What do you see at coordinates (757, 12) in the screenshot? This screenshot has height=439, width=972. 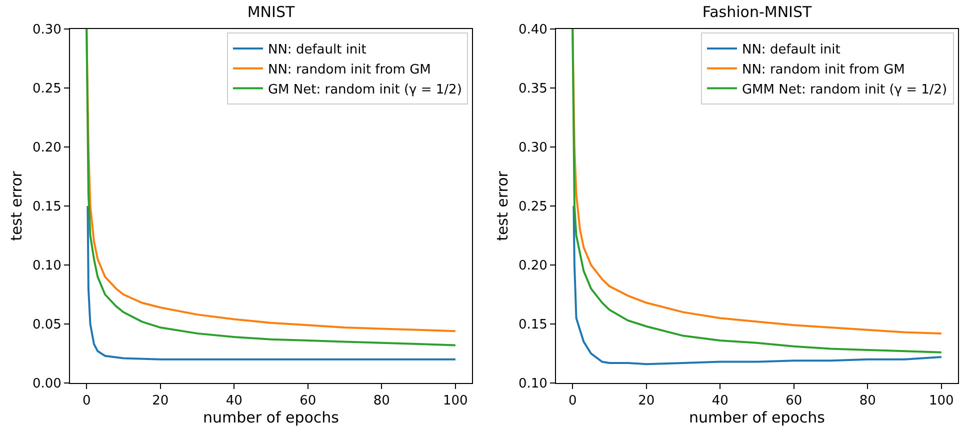 I see `chart-title: Fashion-MNIST` at bounding box center [757, 12].